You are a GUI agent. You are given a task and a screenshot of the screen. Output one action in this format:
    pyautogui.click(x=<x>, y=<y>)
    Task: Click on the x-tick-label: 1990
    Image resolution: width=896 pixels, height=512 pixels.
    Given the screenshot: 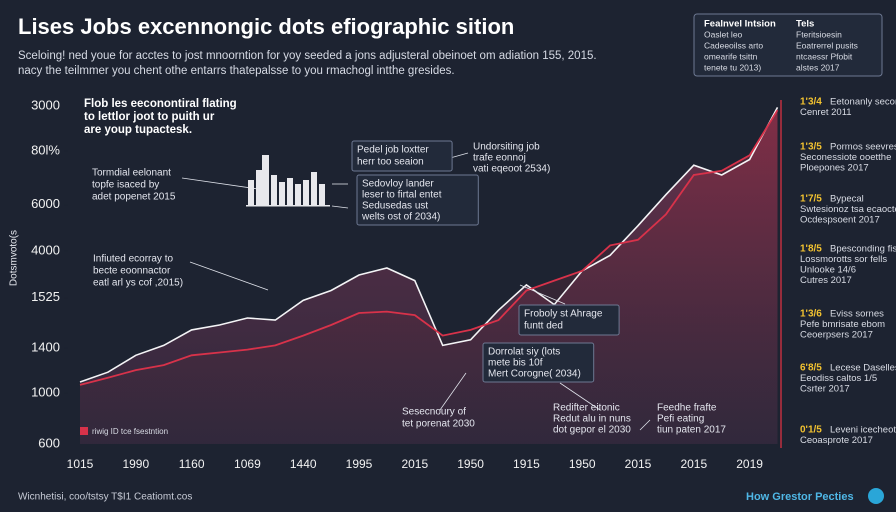 What is the action you would take?
    pyautogui.click(x=135, y=464)
    